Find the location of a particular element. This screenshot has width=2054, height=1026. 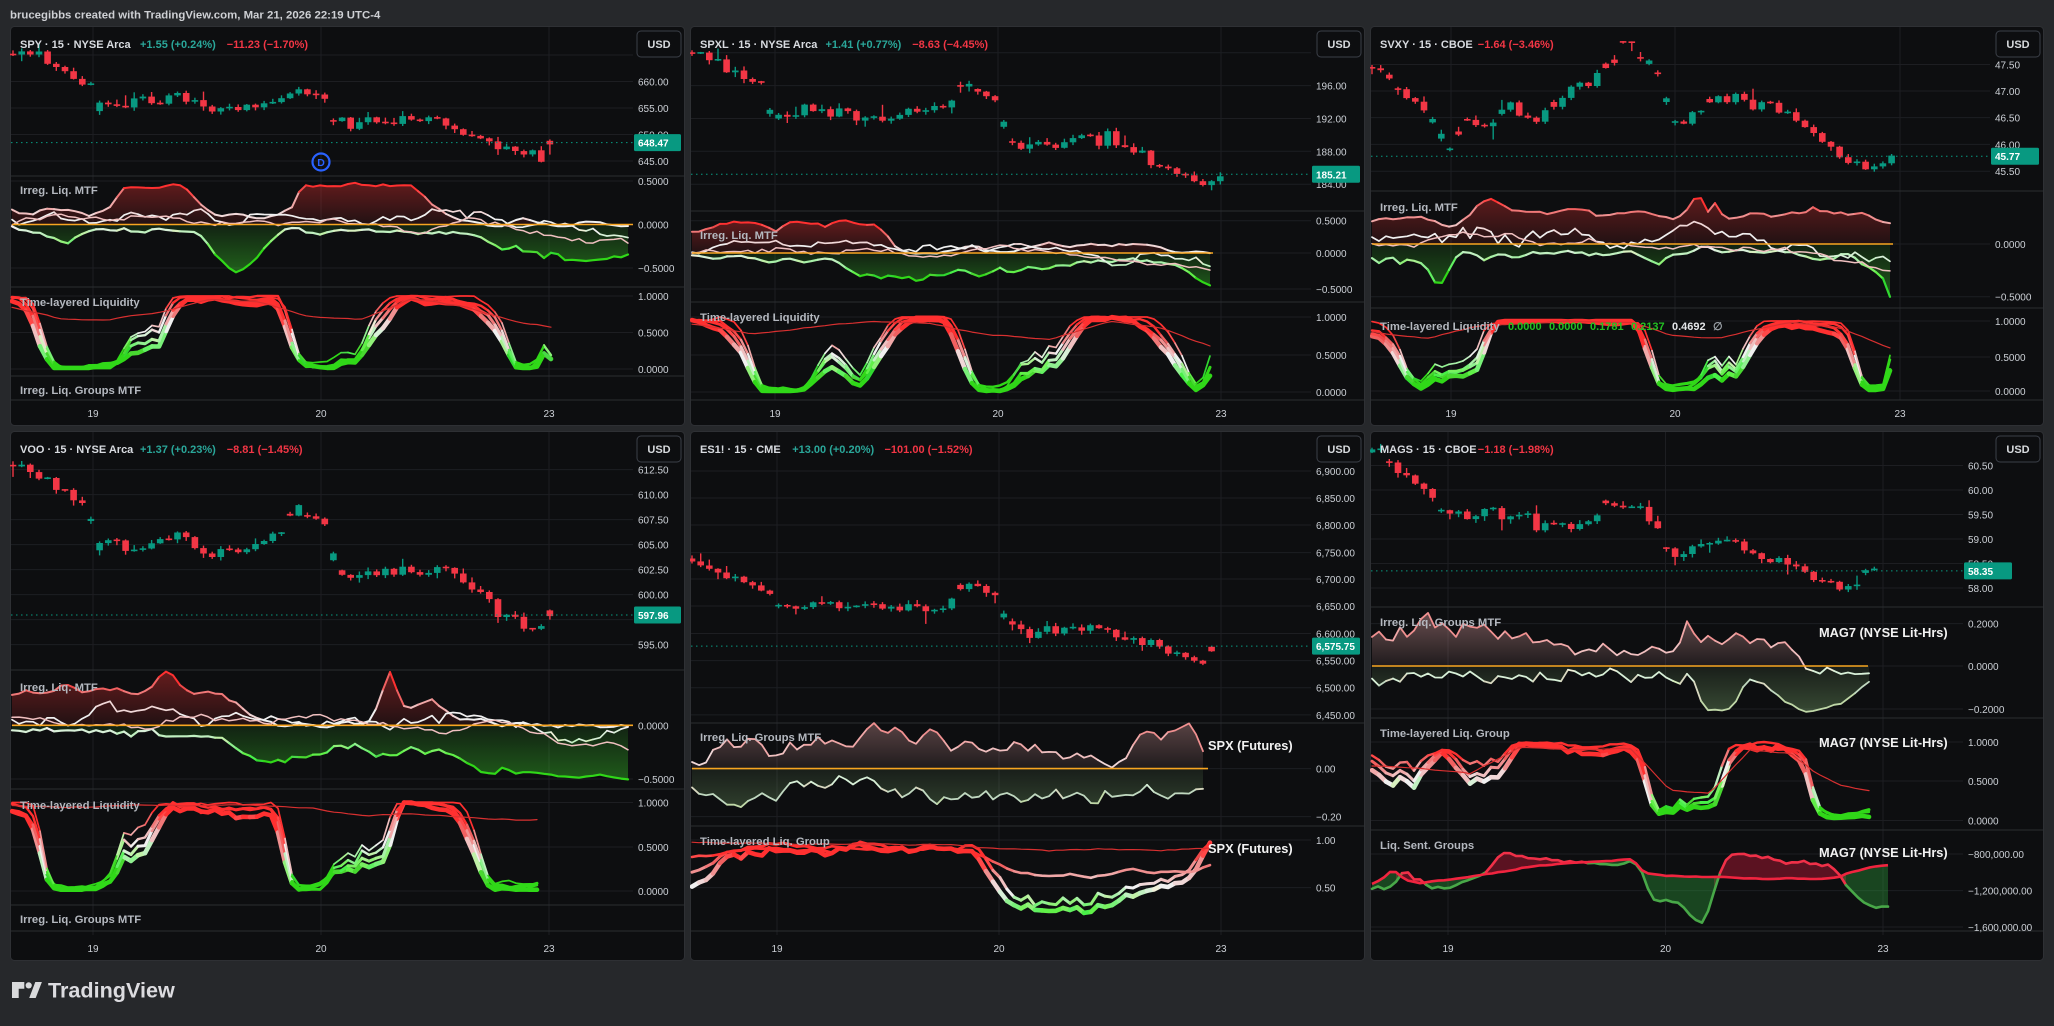

svg-text: 607.50 is located at coordinates (653, 521).